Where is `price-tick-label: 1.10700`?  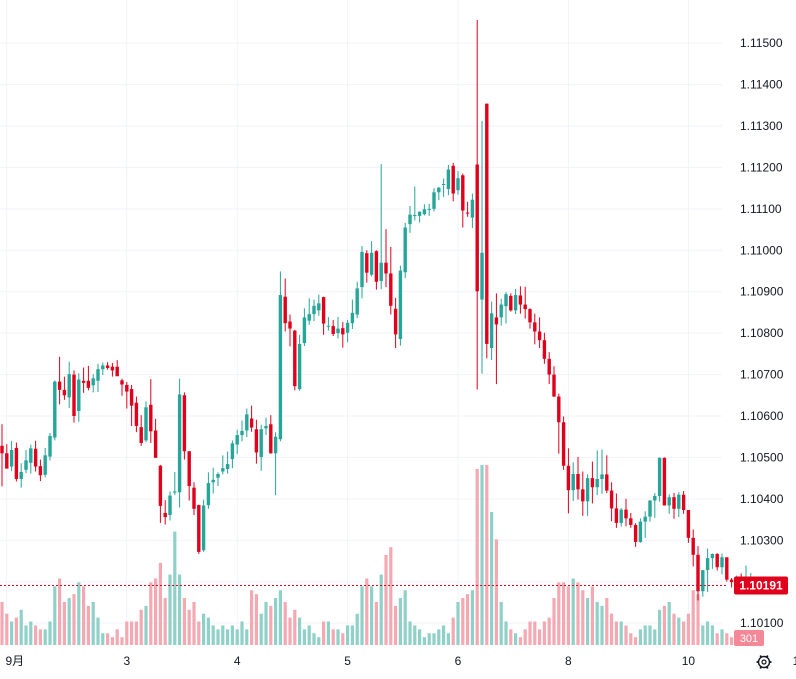
price-tick-label: 1.10700 is located at coordinates (762, 375).